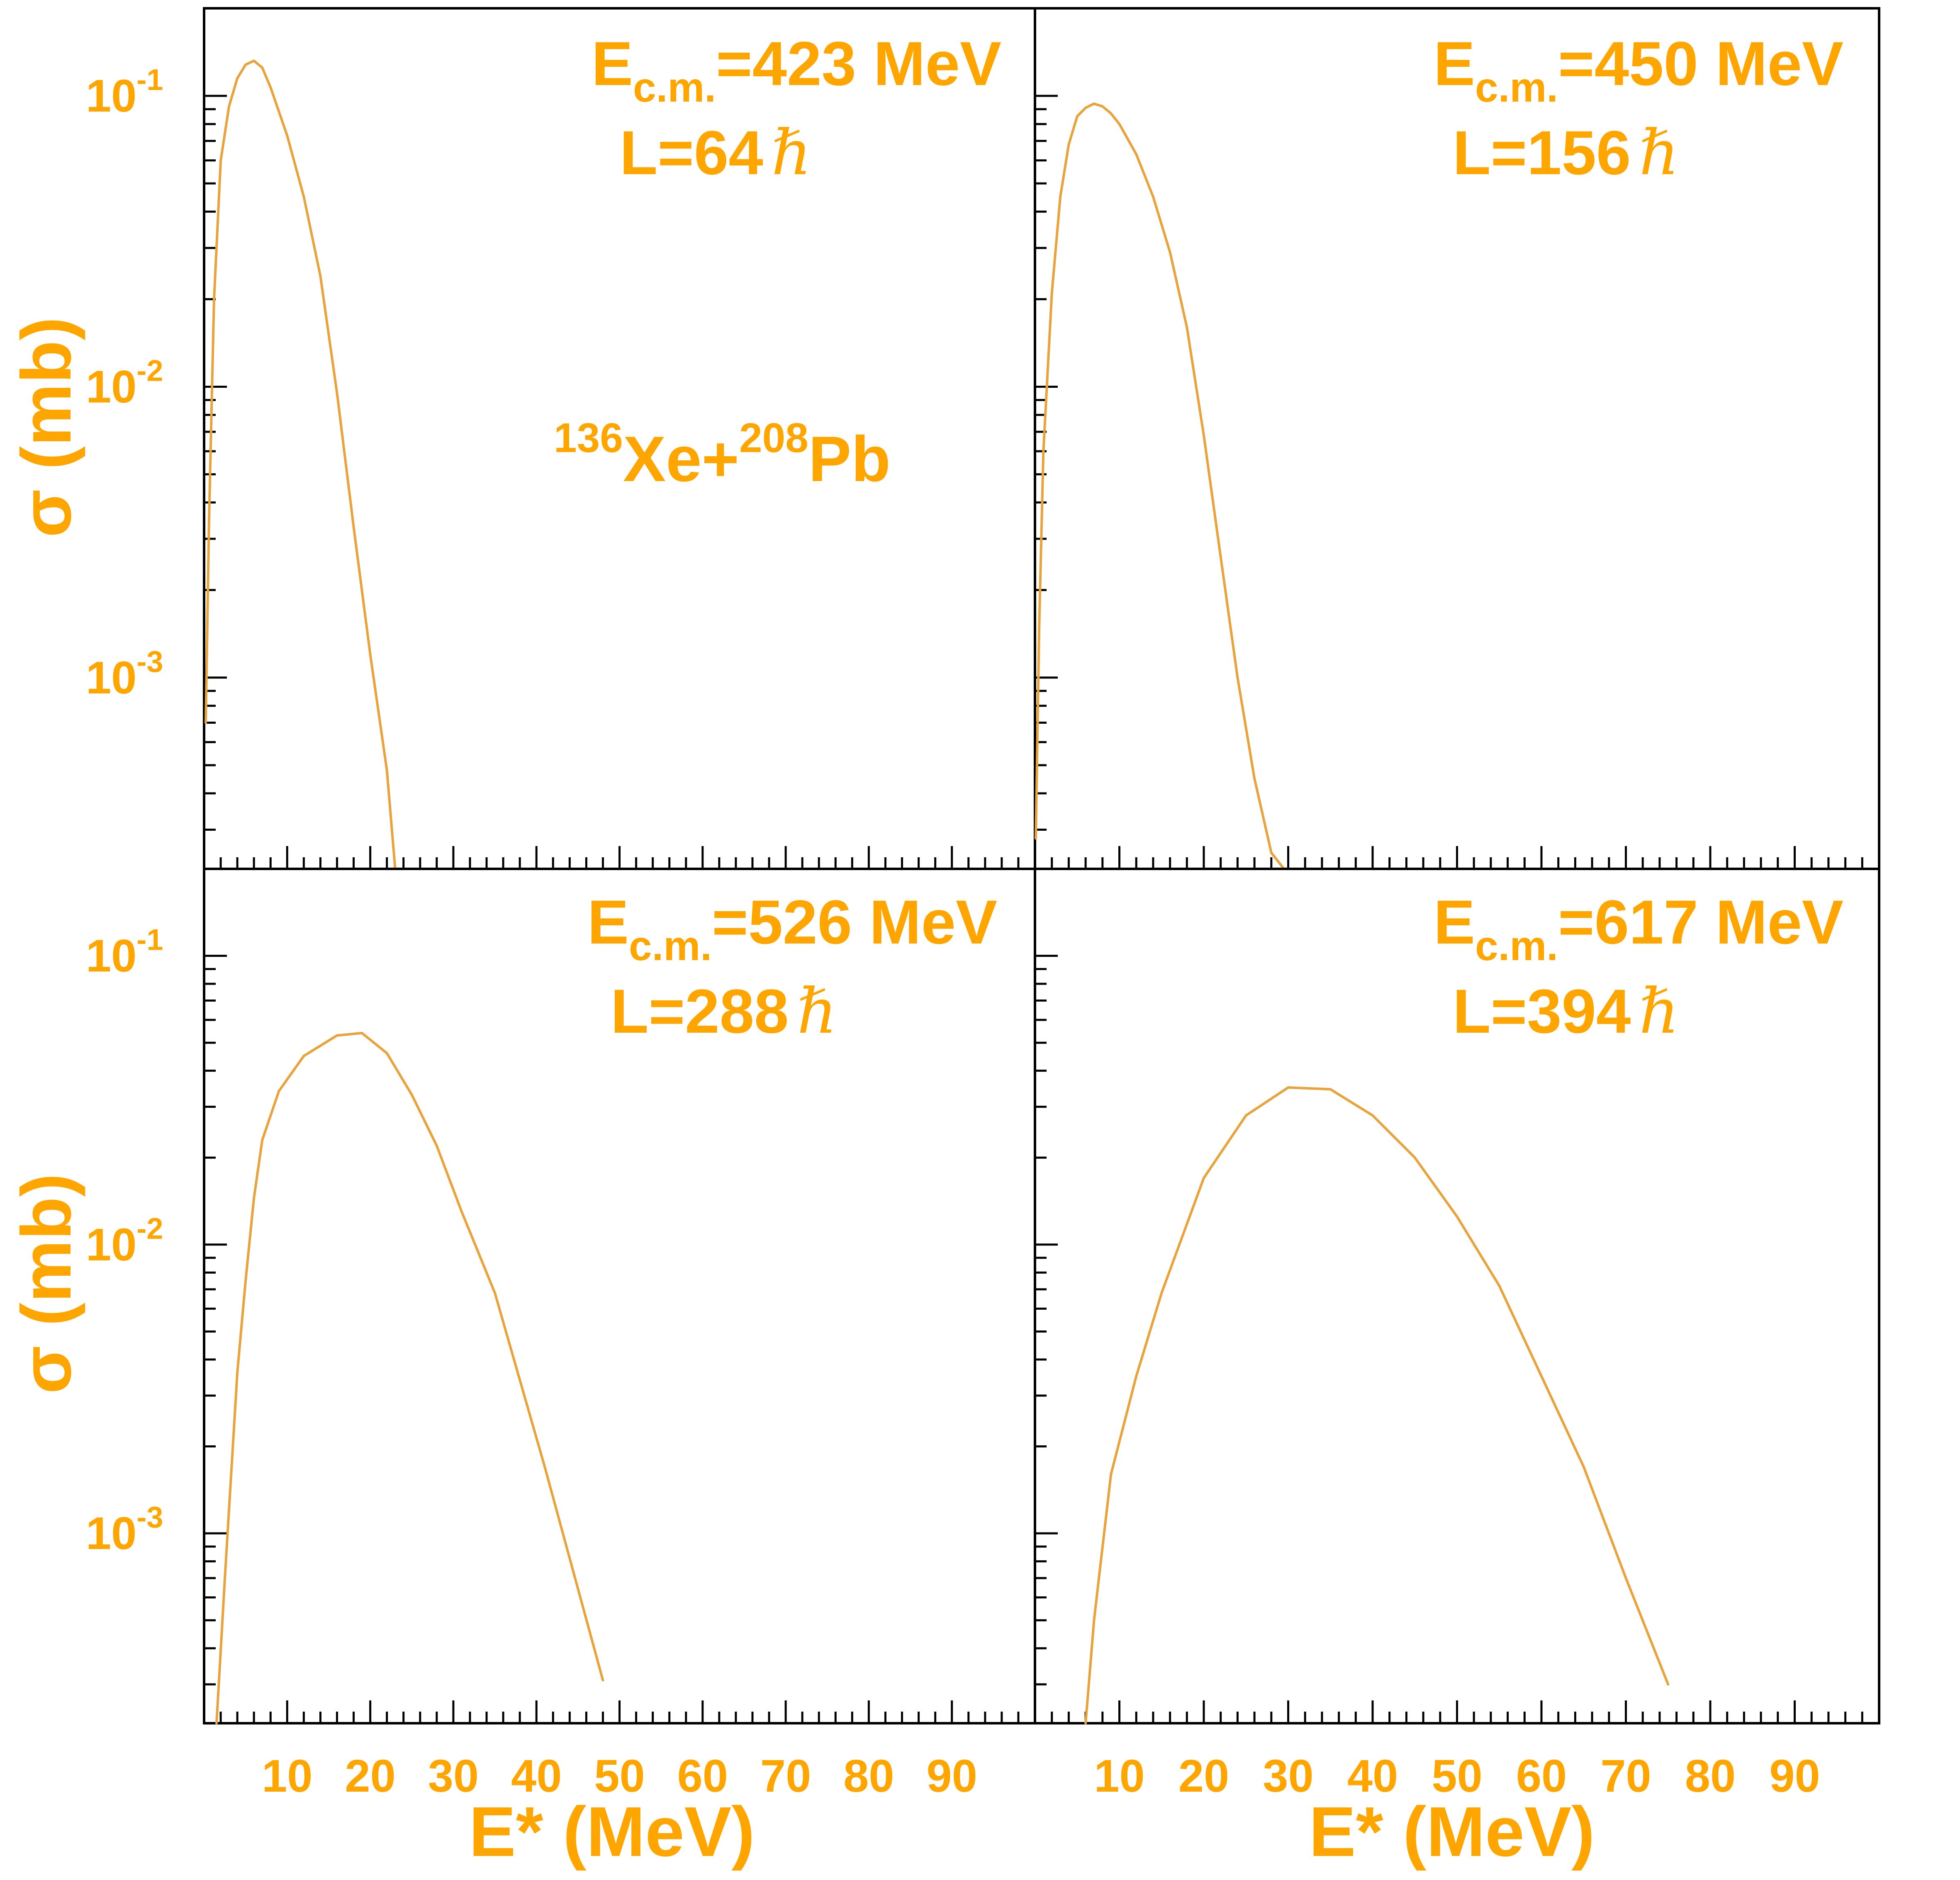  I want to click on energy-value: =450 MeV, so click(1700, 63).